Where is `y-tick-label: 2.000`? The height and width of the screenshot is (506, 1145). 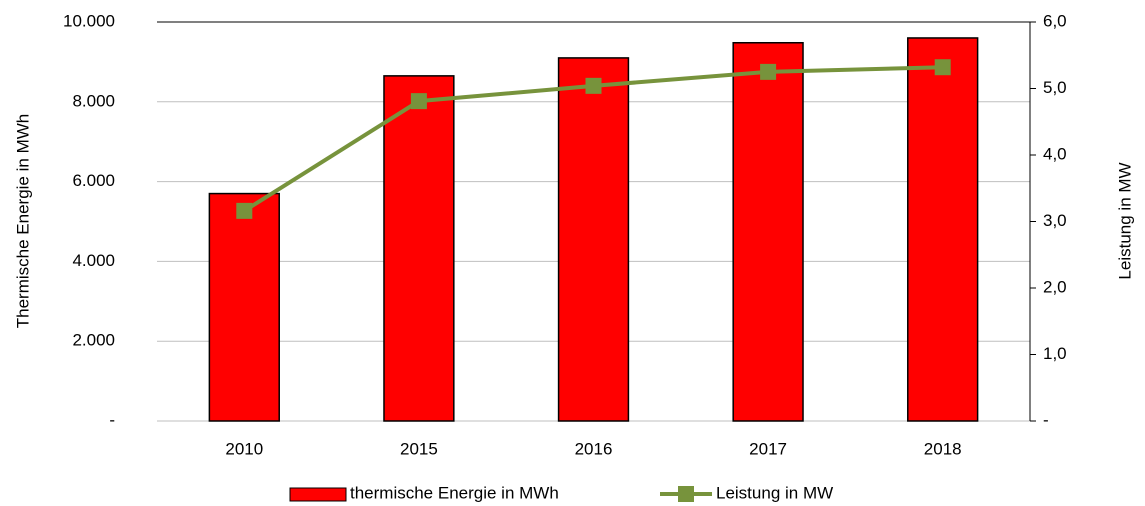 y-tick-label: 2.000 is located at coordinates (93, 340).